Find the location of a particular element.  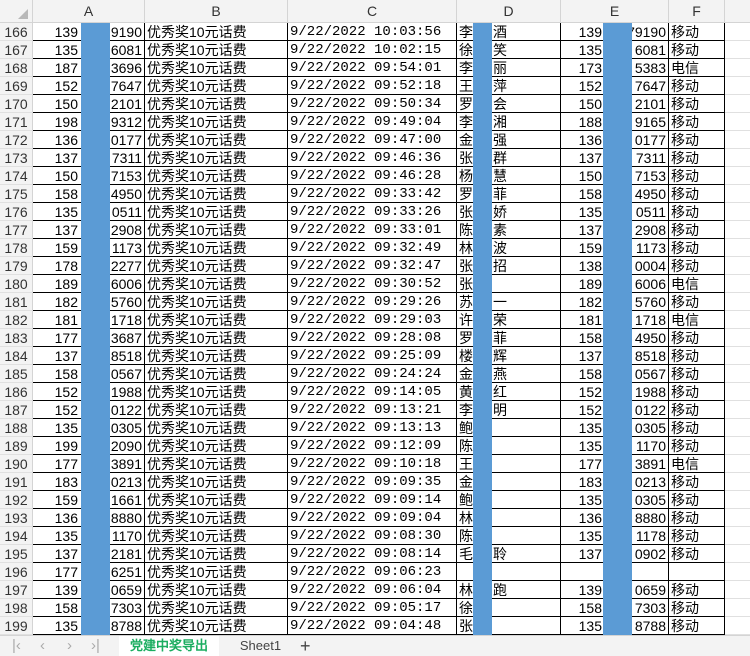

row-header: 186 is located at coordinates (16, 392).